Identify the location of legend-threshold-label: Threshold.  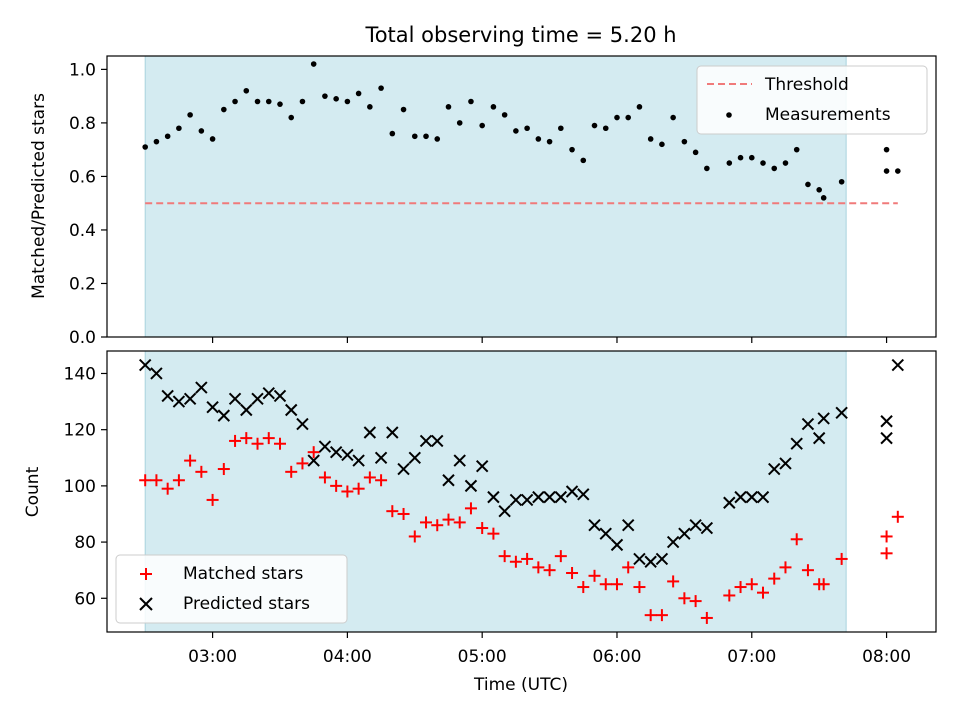
(806, 85).